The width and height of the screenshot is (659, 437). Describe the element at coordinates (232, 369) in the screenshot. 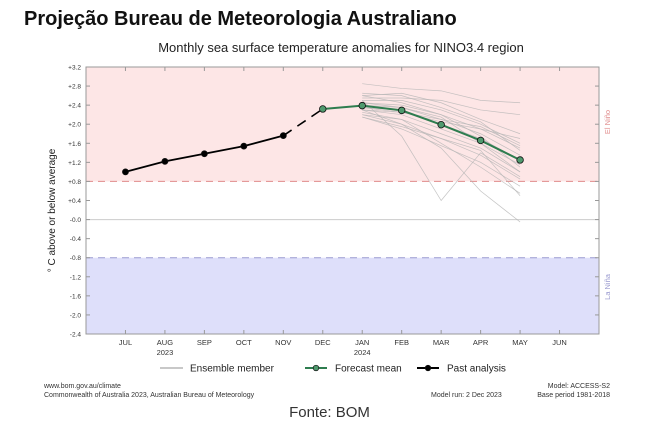

I see `legend-ensemble-label: Ensemble member` at that location.